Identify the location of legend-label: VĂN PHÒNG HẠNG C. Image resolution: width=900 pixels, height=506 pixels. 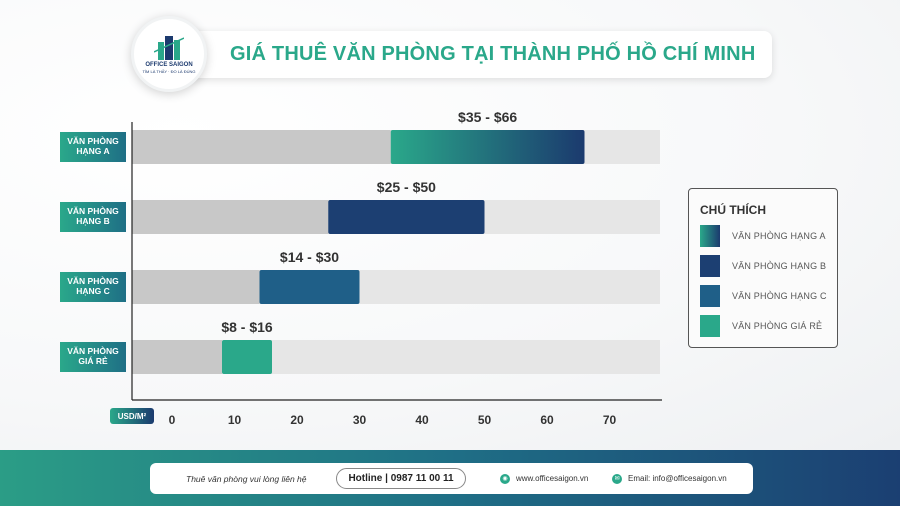
(779, 296).